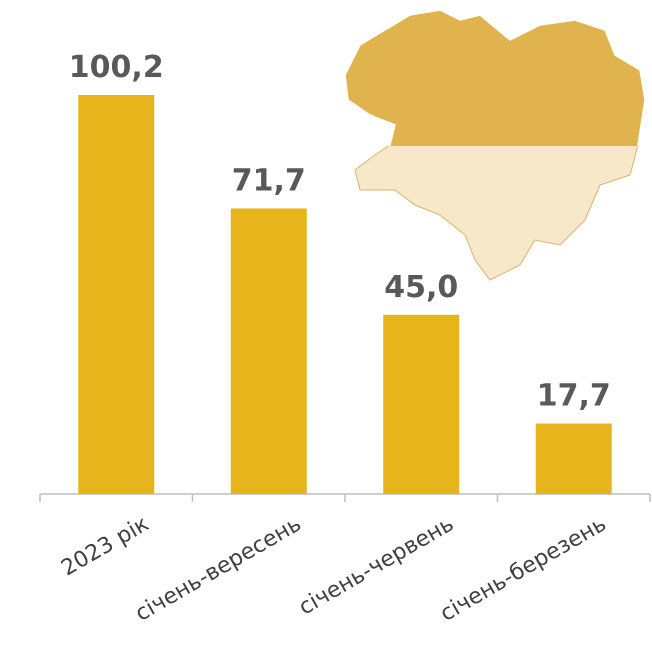 This screenshot has width=652, height=649. What do you see at coordinates (377, 566) in the screenshot?
I see `x-tick-label: січень-червень` at bounding box center [377, 566].